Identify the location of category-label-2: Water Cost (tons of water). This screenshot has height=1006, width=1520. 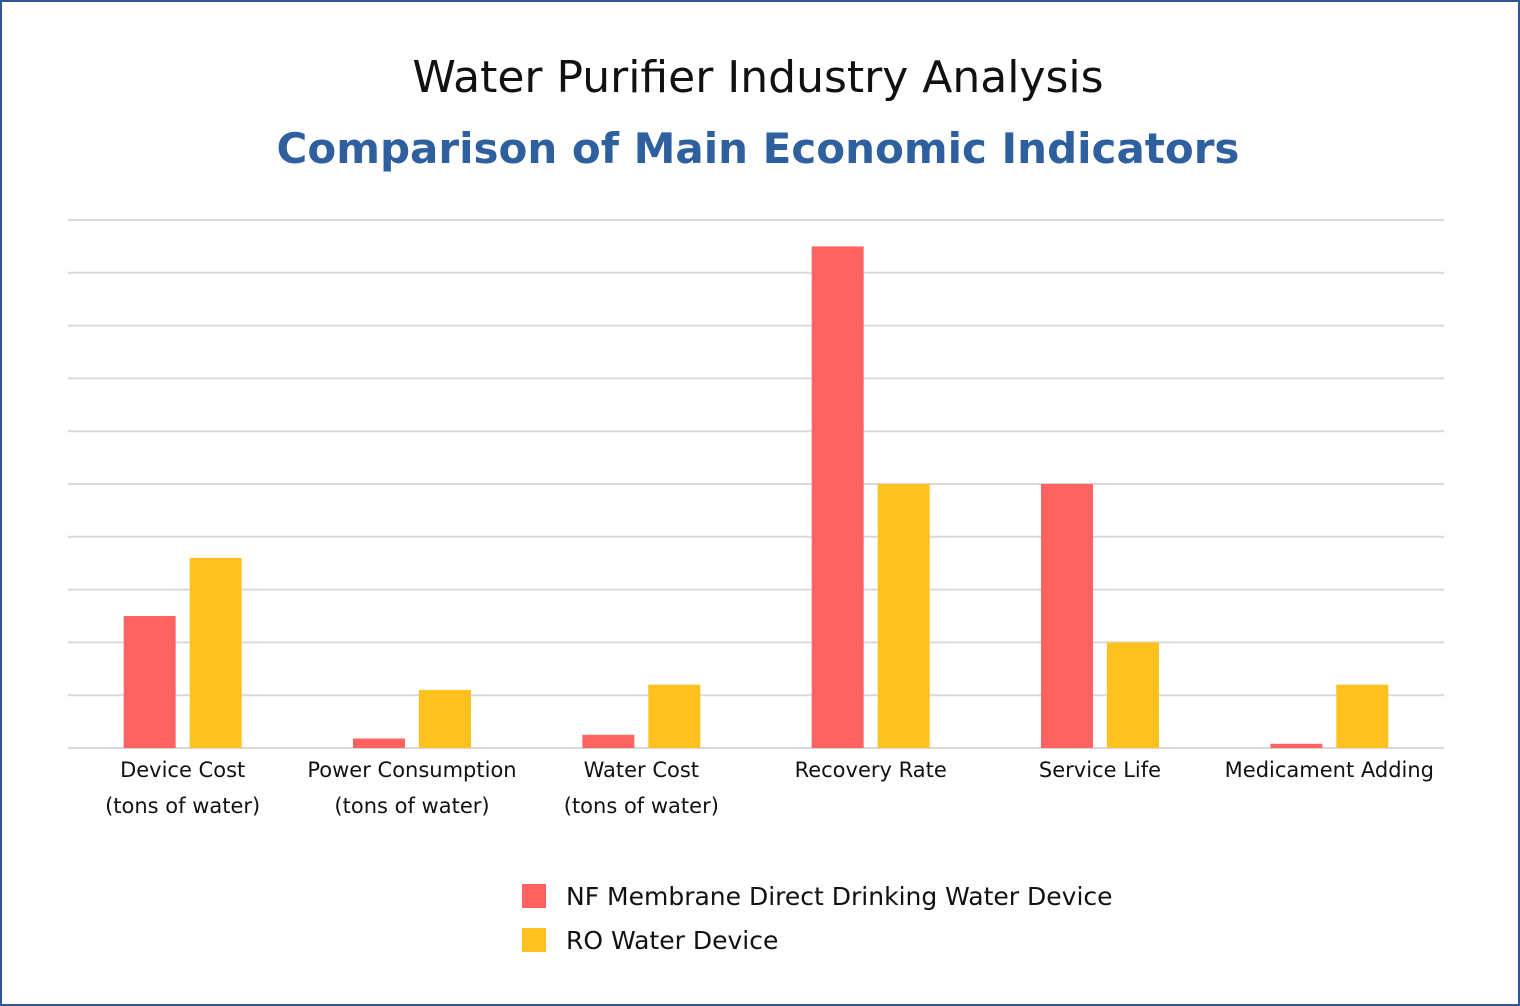
(641, 788).